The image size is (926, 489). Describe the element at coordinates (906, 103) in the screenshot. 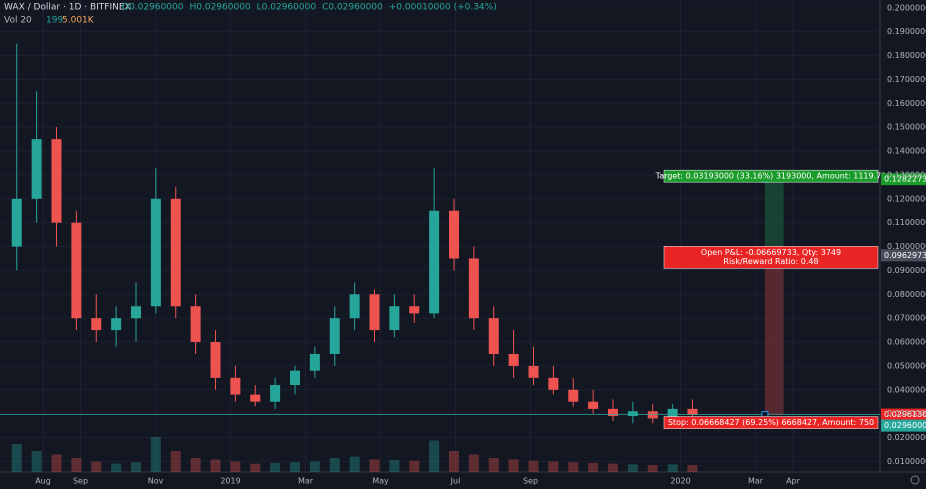

I see `y-tick-label: 0.16000000` at that location.